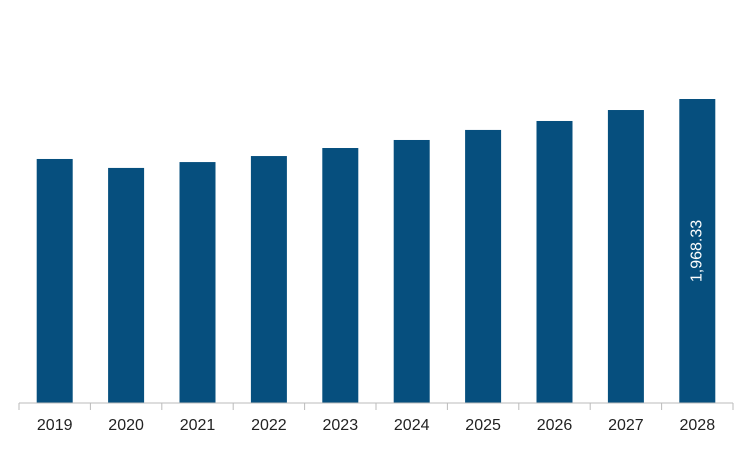 This screenshot has width=751, height=451. Describe the element at coordinates (341, 425) in the screenshot. I see `x-tick-label: 2023` at that location.